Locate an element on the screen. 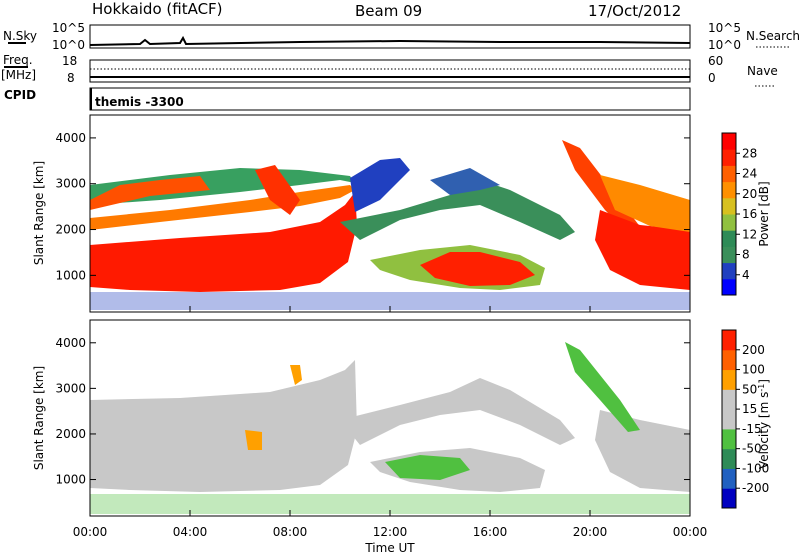 The image size is (800, 554). power-region-upper-left is located at coordinates (150, 193).